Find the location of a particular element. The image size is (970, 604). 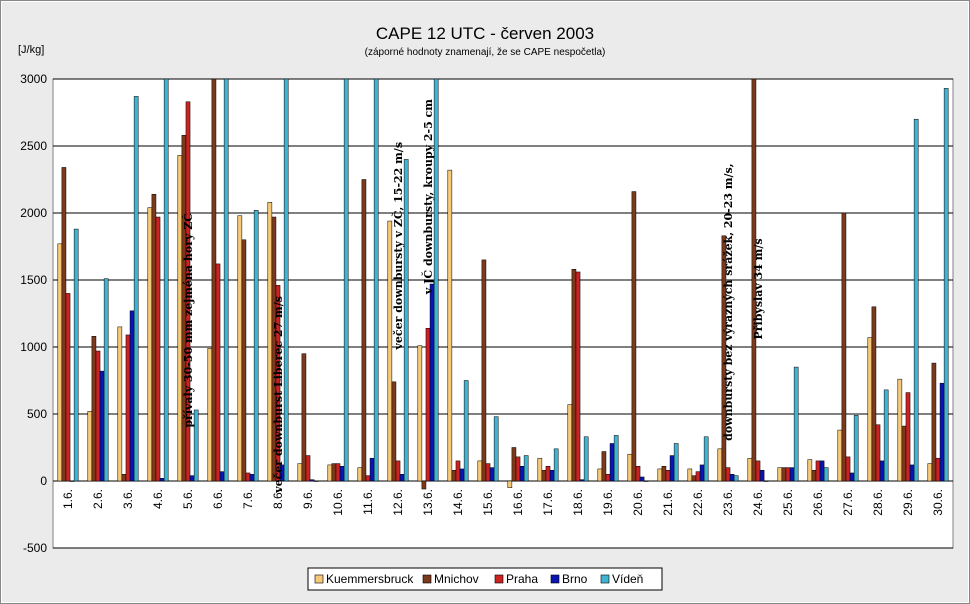

bar-Vídeň-7.6. is located at coordinates (256, 346).